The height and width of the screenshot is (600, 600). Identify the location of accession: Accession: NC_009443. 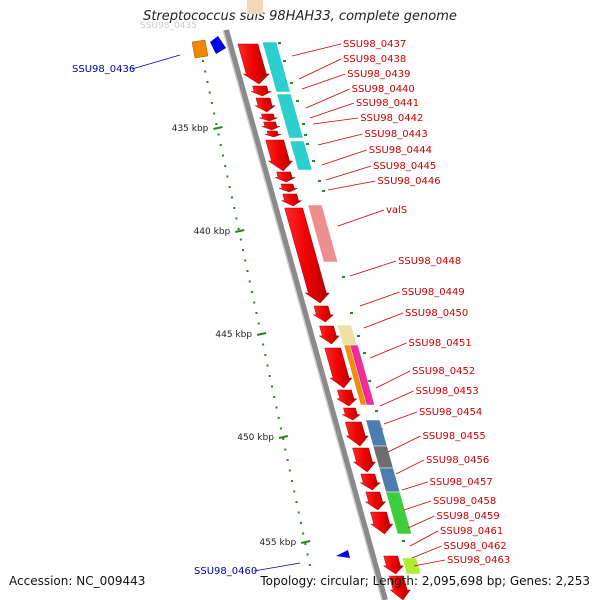
(77, 581).